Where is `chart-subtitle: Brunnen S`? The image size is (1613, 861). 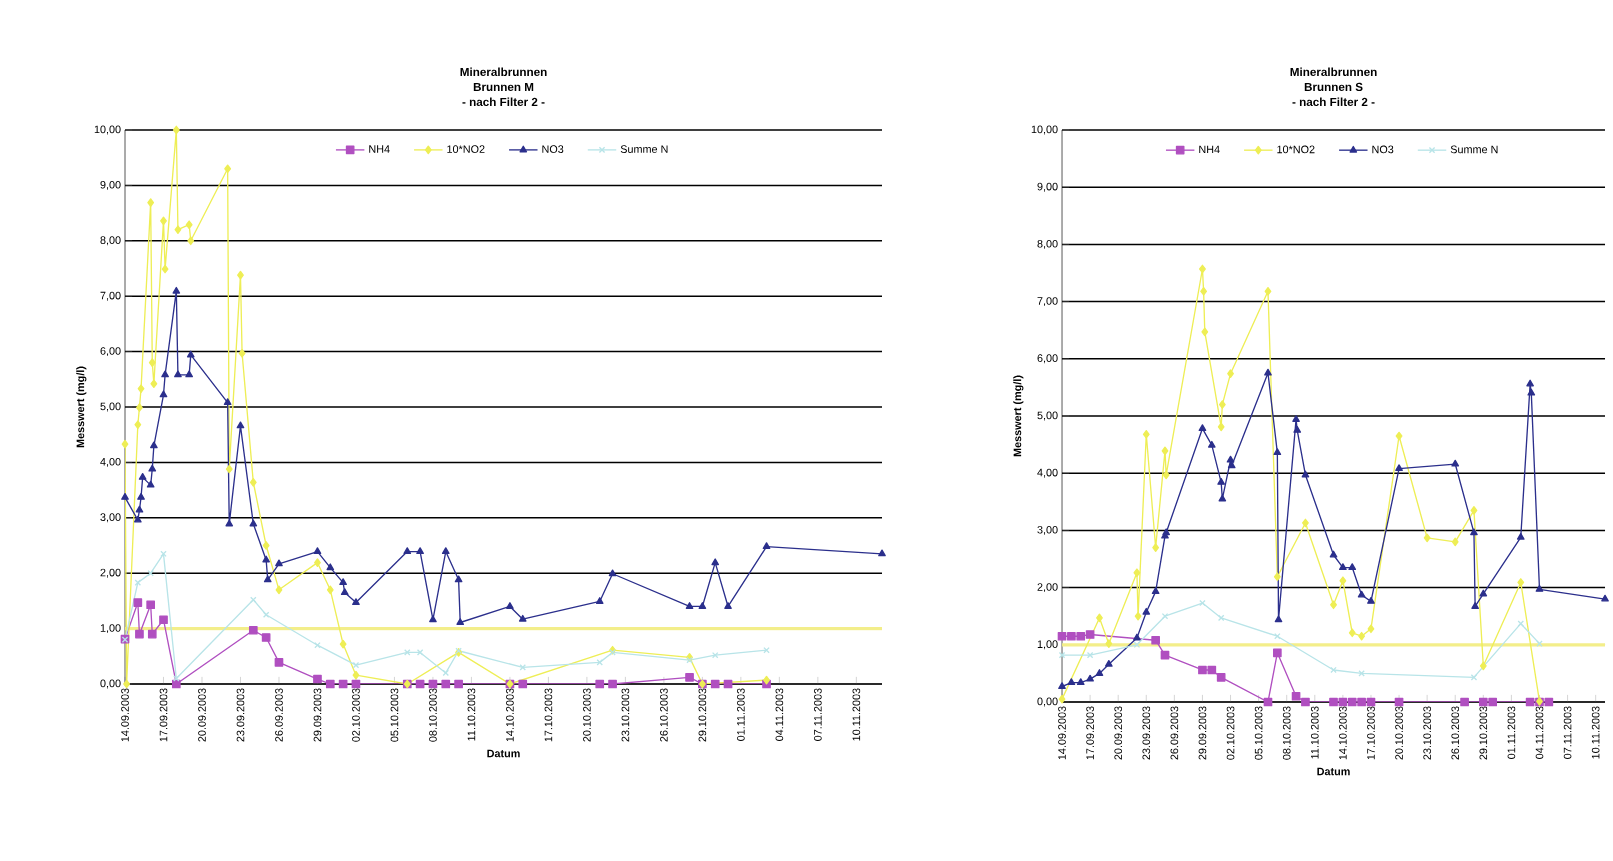
chart-subtitle: Brunnen S is located at coordinates (1333, 87).